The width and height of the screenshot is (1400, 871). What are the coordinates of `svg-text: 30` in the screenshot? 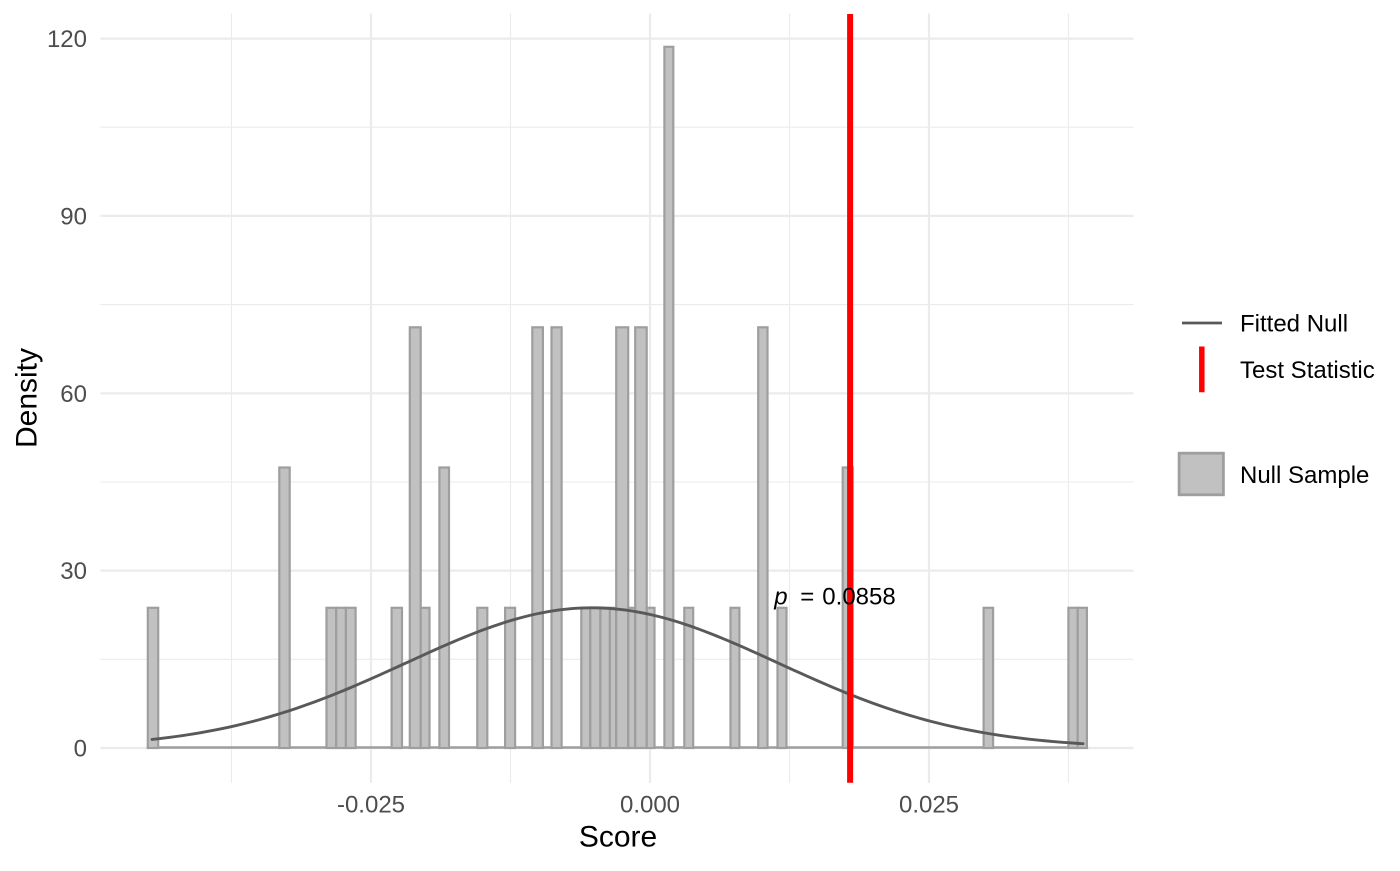 It's located at (73, 571).